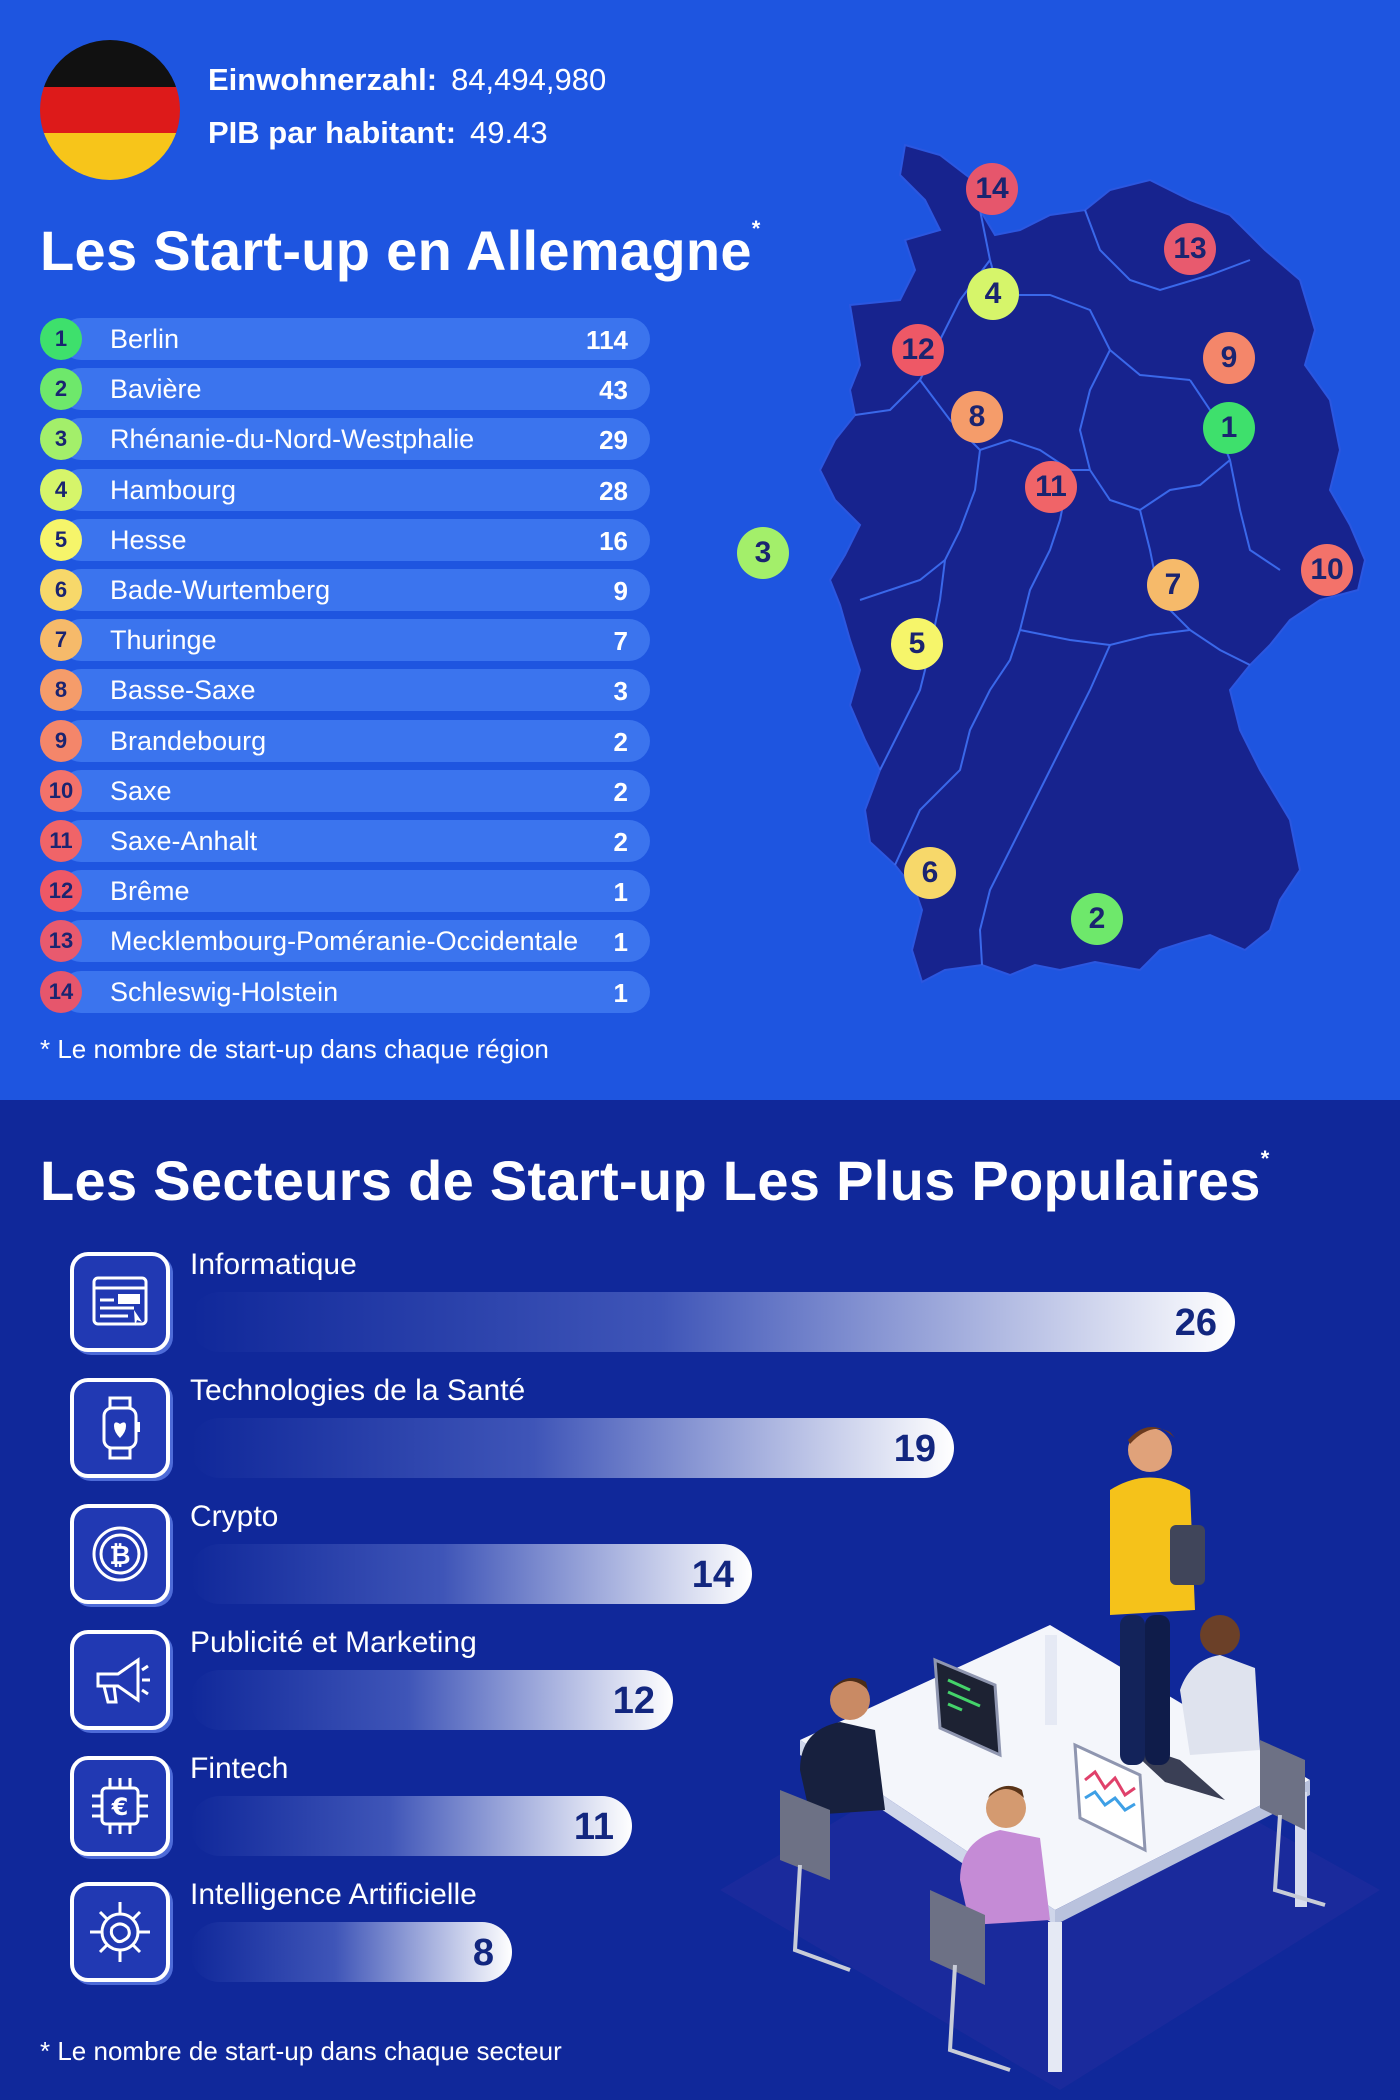 Image resolution: width=1400 pixels, height=2100 pixels. Describe the element at coordinates (184, 841) in the screenshot. I see `region-name: Saxe-Anhalt` at that location.